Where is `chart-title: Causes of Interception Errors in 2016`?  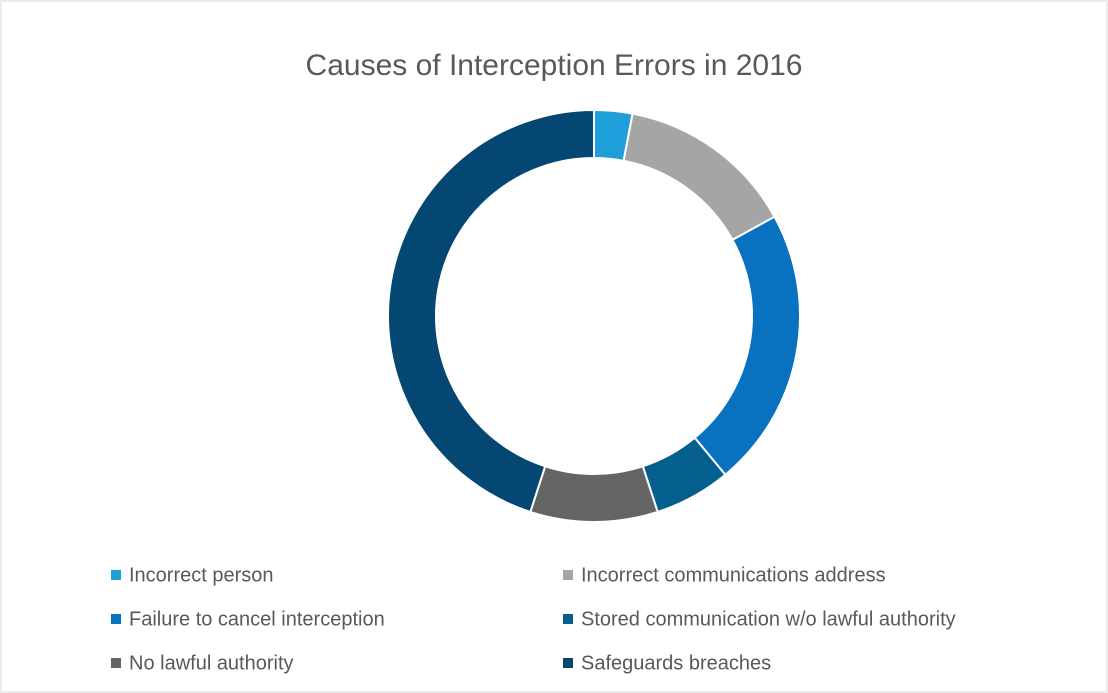 chart-title: Causes of Interception Errors in 2016 is located at coordinates (554, 65).